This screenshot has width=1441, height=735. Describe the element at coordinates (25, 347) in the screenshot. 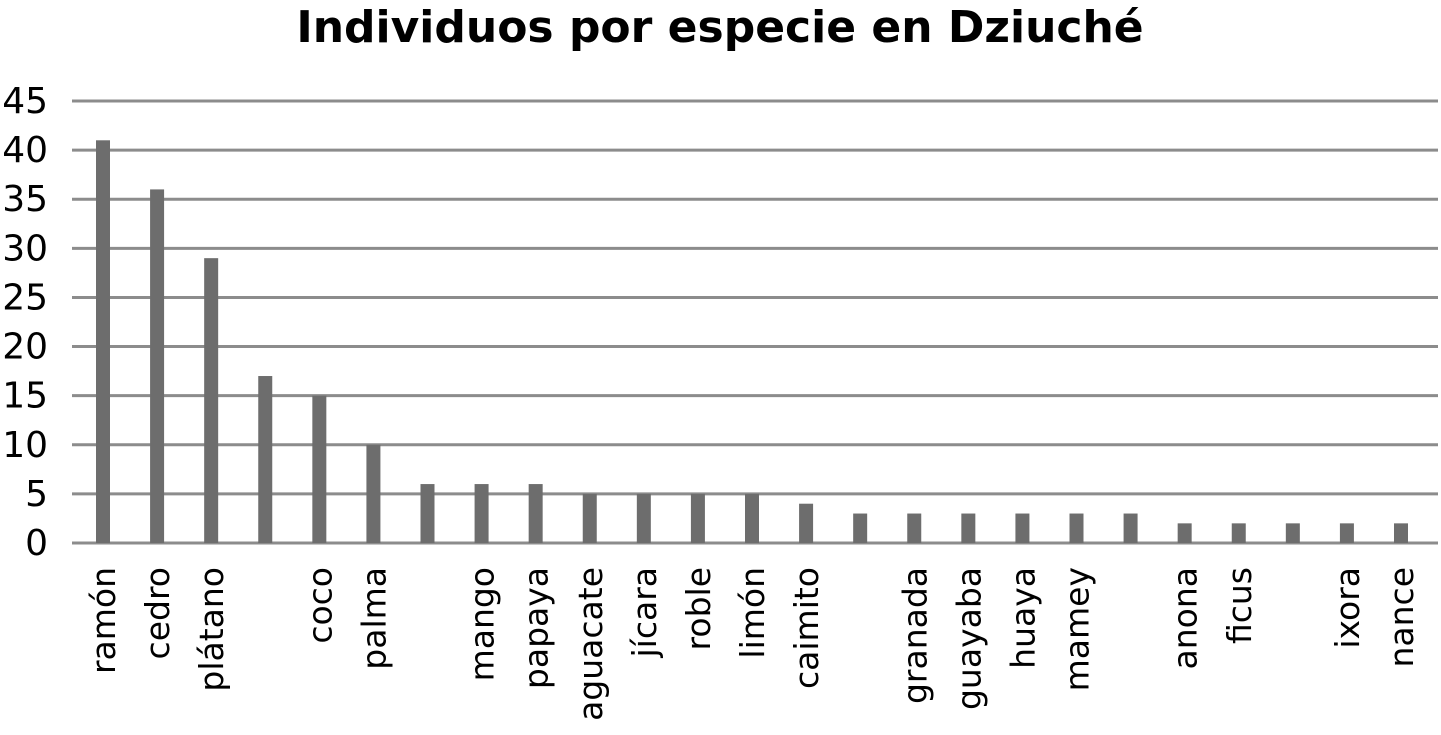

I see `y-tick-label: 20` at that location.